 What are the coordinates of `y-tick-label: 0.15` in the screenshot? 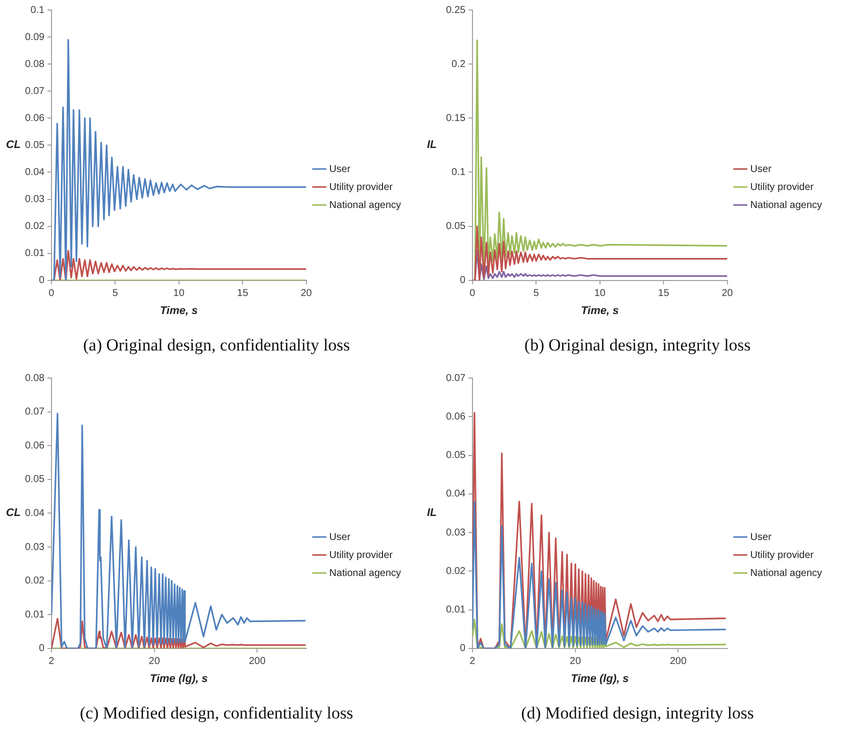 It's located at (456, 118).